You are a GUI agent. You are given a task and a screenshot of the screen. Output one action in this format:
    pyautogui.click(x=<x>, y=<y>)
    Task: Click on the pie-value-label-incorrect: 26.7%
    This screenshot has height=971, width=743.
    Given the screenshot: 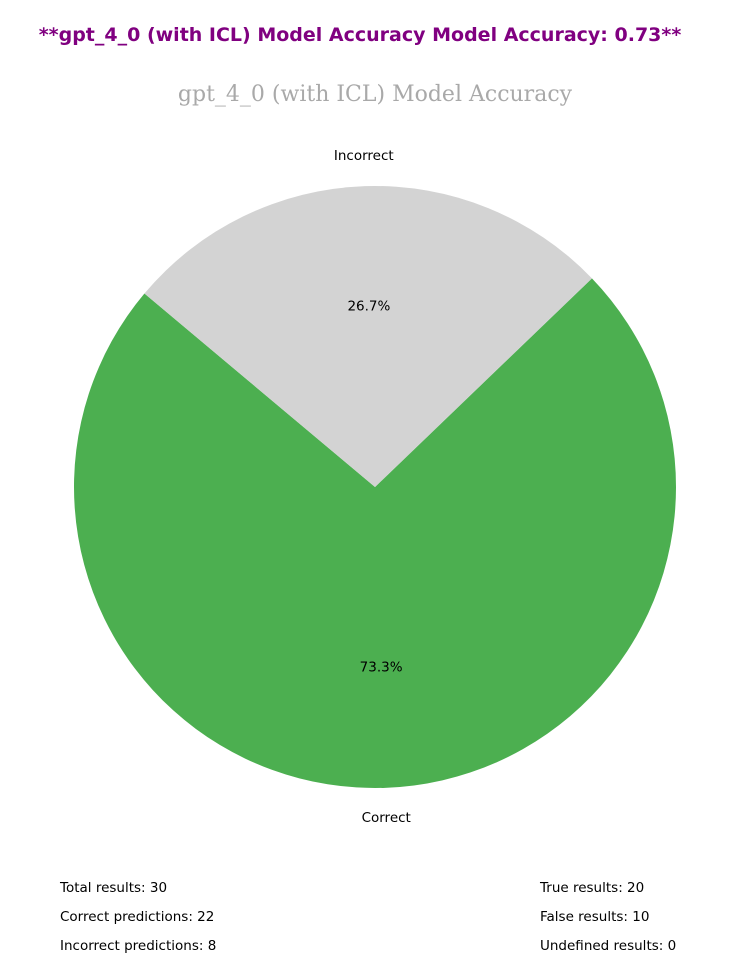 What is the action you would take?
    pyautogui.click(x=368, y=307)
    